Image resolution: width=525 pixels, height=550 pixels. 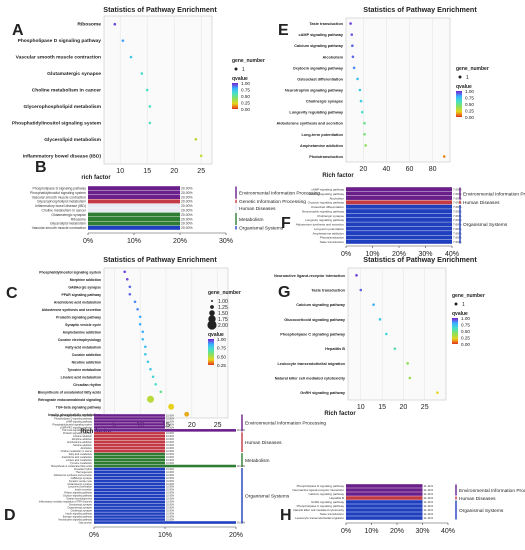 What do you see at coordinates (72, 466) in the screenshot?
I see `bar-category-label: Biosynthesis of unsaturated fatty acids` at bounding box center [72, 466].